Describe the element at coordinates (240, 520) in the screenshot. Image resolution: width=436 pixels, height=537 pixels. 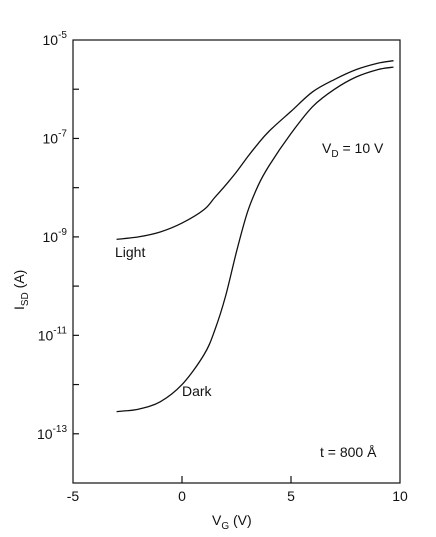
I see `x-axis-label-unit: (V)` at that location.